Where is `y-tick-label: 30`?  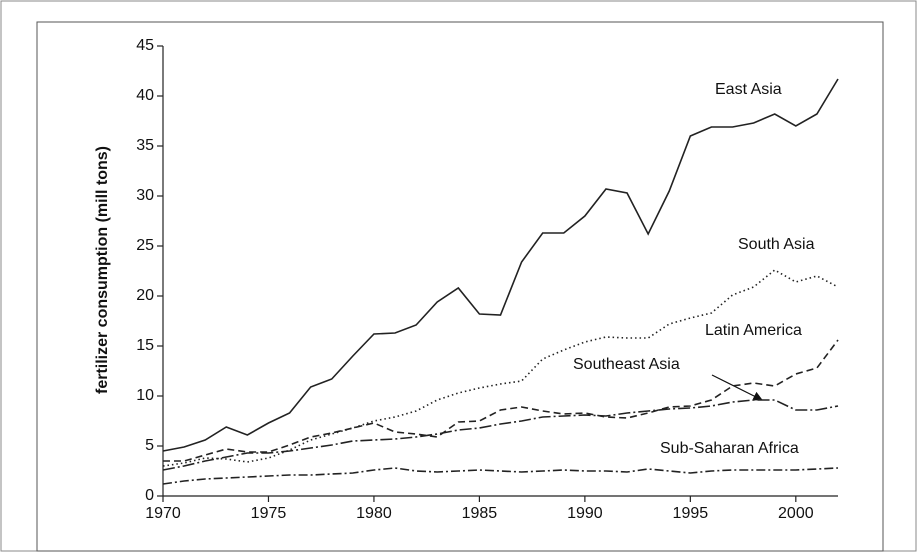
y-tick-label: 30 is located at coordinates (145, 195).